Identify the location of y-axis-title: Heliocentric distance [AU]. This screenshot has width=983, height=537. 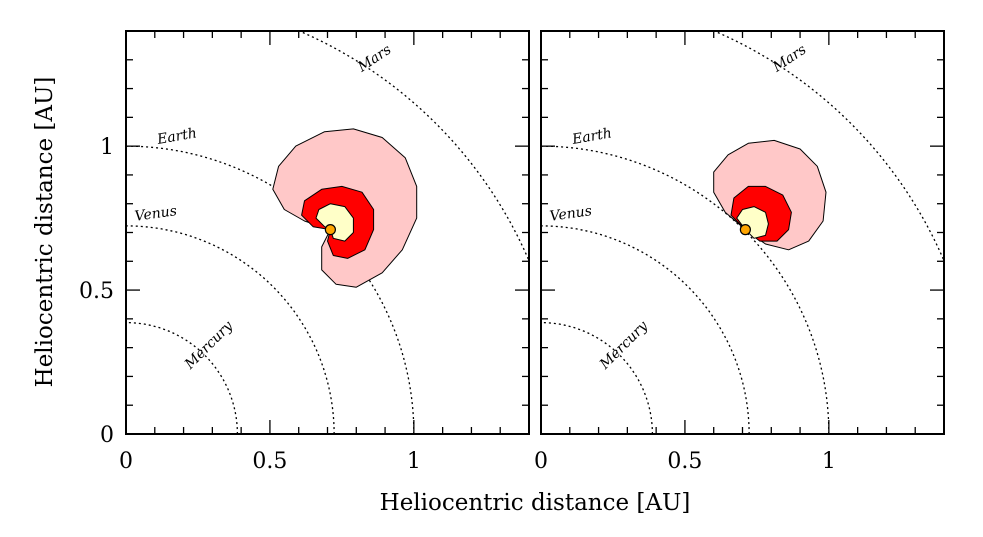
(45, 232).